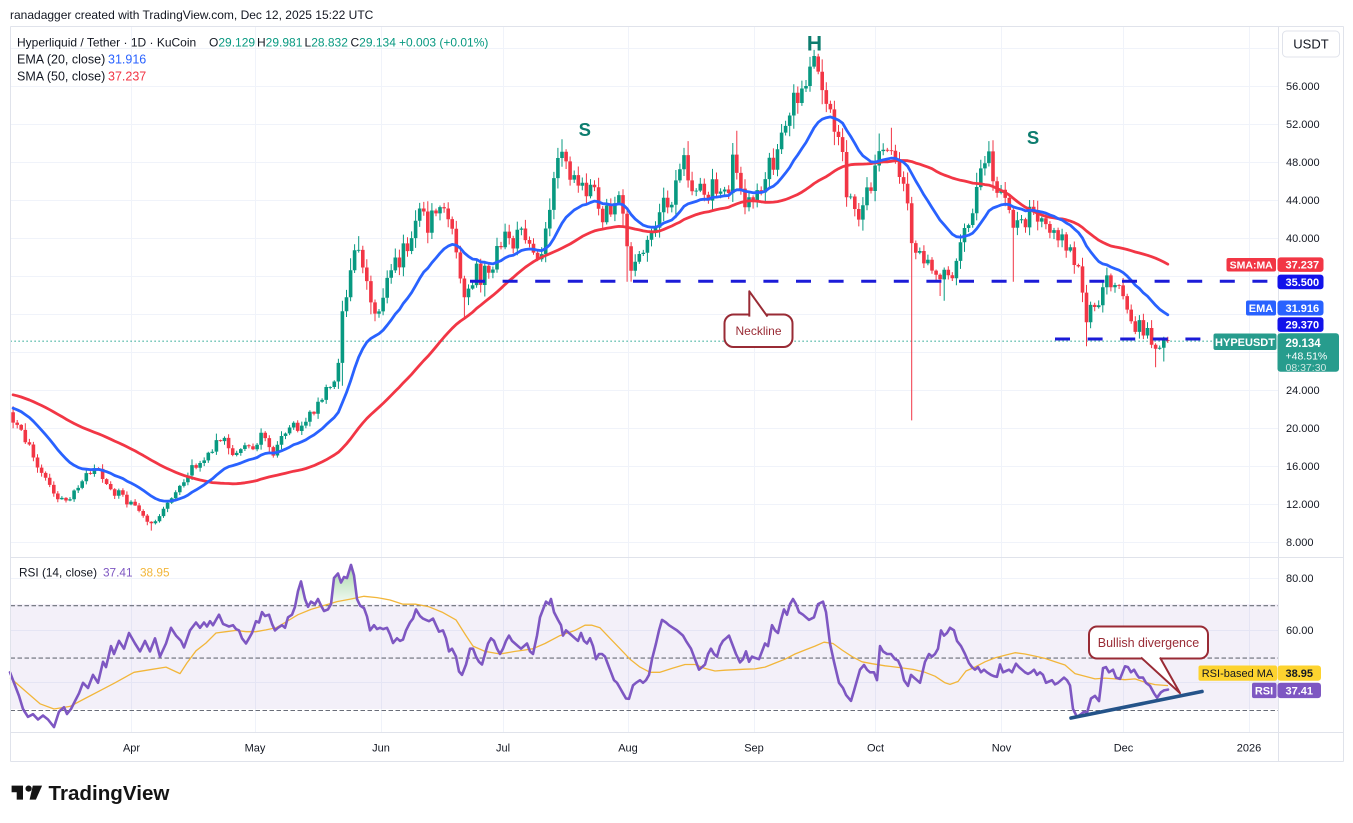 The width and height of the screenshot is (1353, 823). Describe the element at coordinates (1303, 266) in the screenshot. I see `svg-text: 37.237` at that location.